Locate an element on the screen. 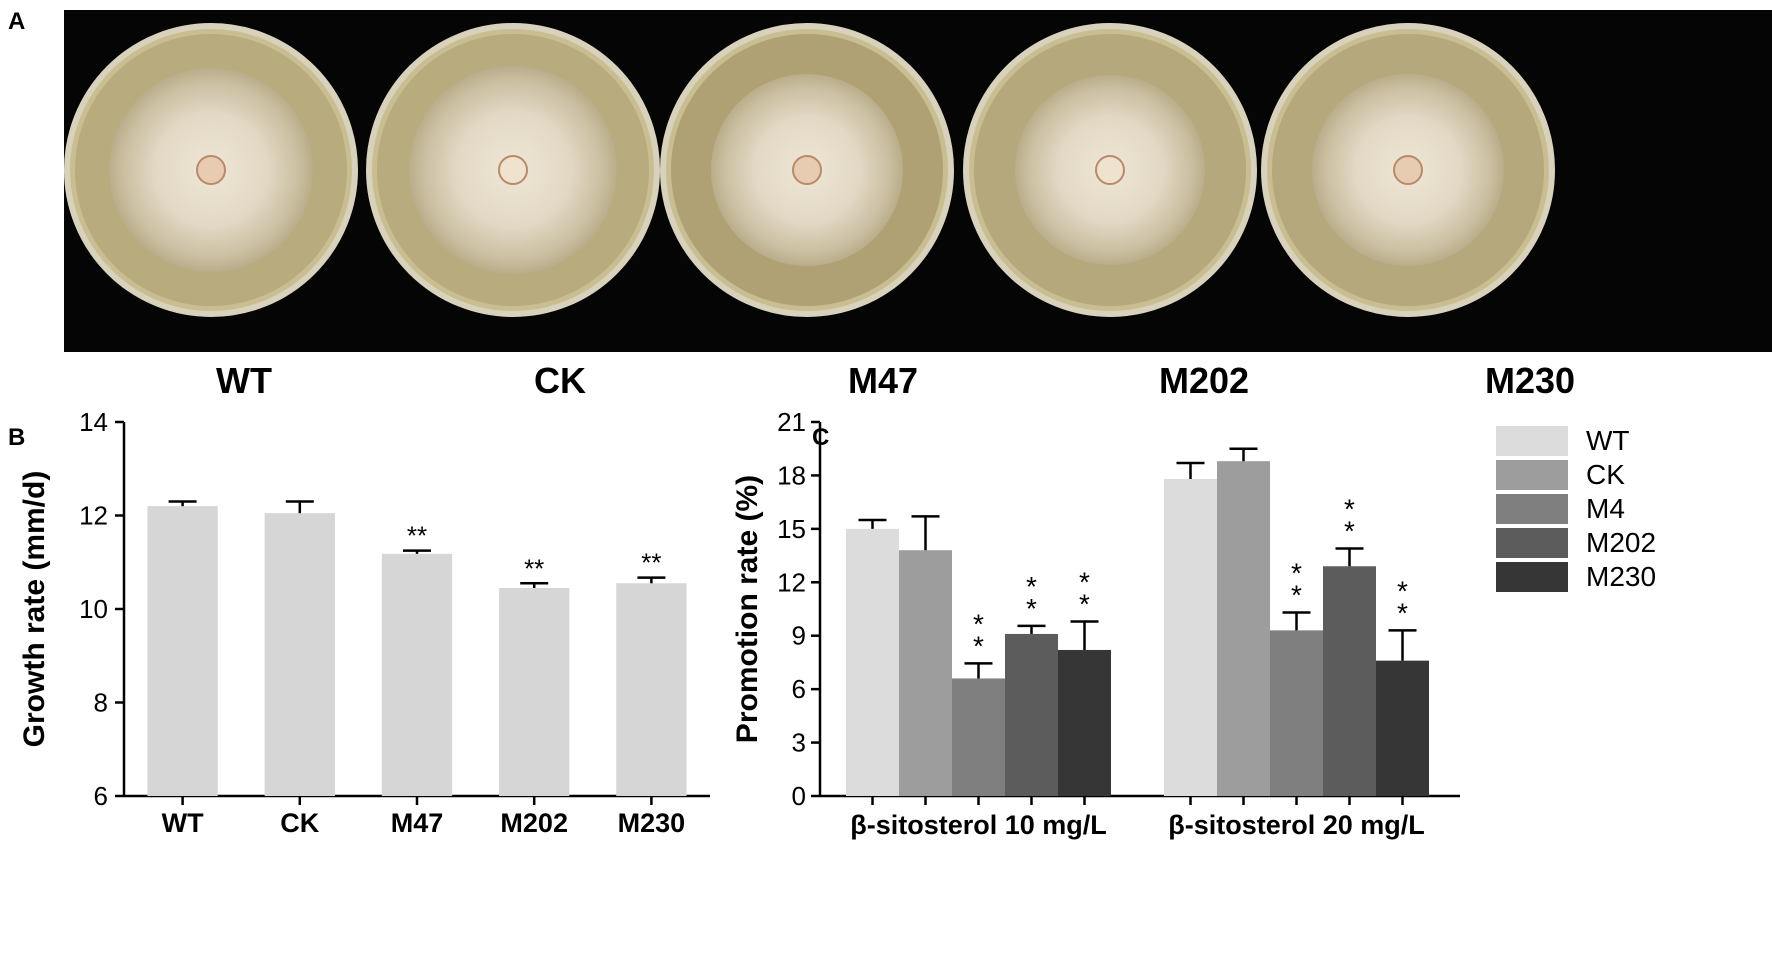 Image resolution: width=1772 pixels, height=964 pixels. panel-letter-b: B is located at coordinates (17, 437).